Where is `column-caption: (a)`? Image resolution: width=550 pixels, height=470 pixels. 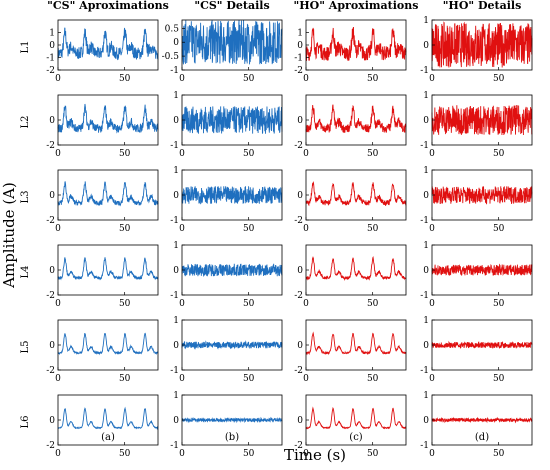
column-caption: (a) is located at coordinates (108, 437).